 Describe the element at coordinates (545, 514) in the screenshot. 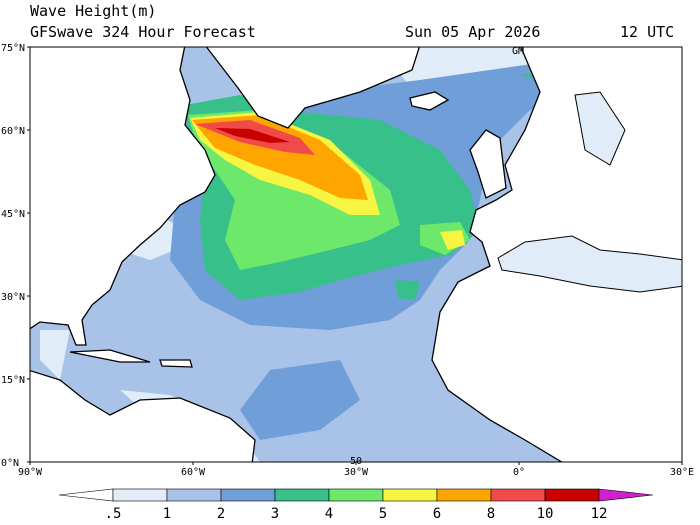

I see `colorbar-label: 10` at that location.